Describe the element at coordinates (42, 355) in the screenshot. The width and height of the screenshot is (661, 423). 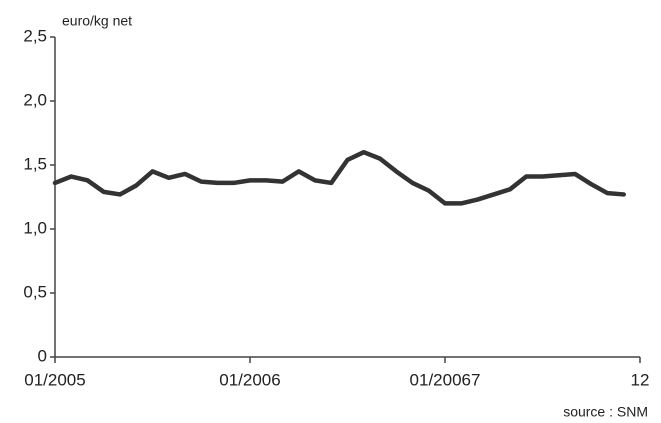
I see `y-tick-label: 0` at that location.